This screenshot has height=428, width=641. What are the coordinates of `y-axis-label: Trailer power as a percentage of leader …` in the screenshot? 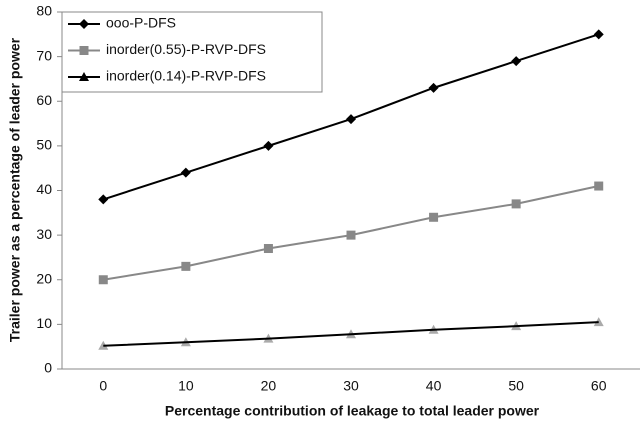 It's located at (15, 189).